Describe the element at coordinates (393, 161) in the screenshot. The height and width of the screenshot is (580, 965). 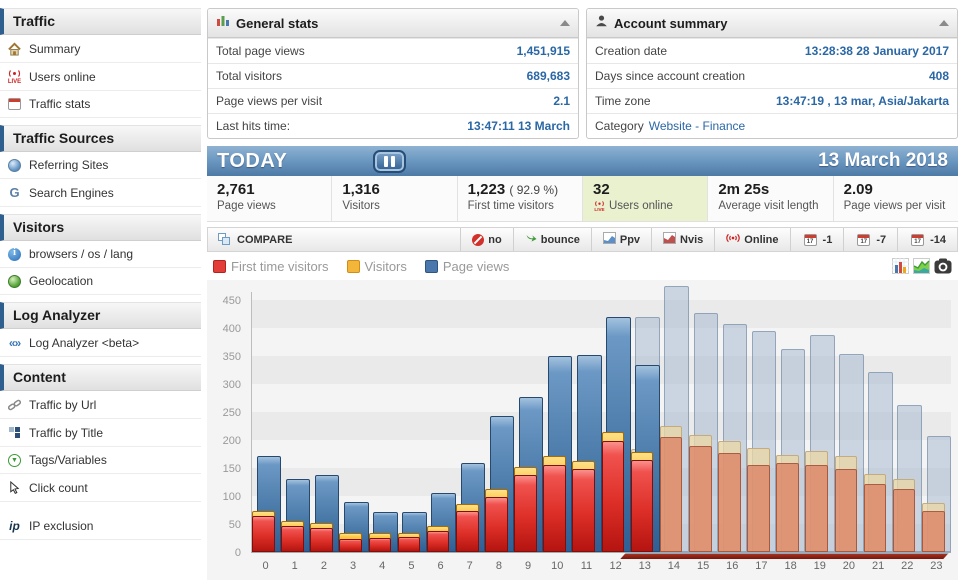
I see `pause-icon` at that location.